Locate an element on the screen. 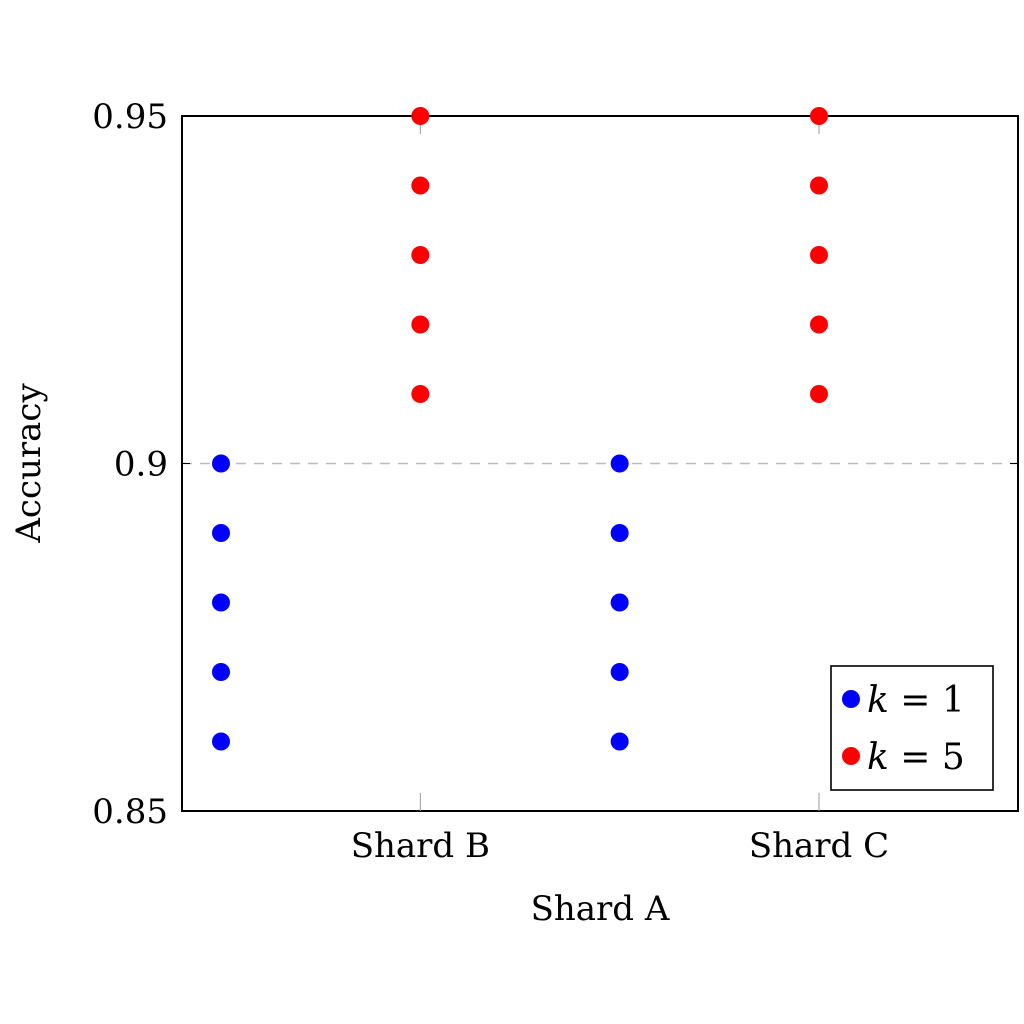  legend-label-series-2: k = 5 is located at coordinates (916, 757).